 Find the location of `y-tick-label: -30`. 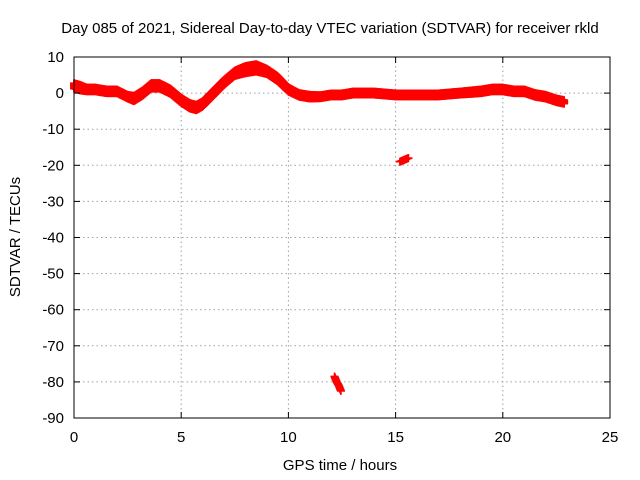

y-tick-label: -30 is located at coordinates (53, 201).